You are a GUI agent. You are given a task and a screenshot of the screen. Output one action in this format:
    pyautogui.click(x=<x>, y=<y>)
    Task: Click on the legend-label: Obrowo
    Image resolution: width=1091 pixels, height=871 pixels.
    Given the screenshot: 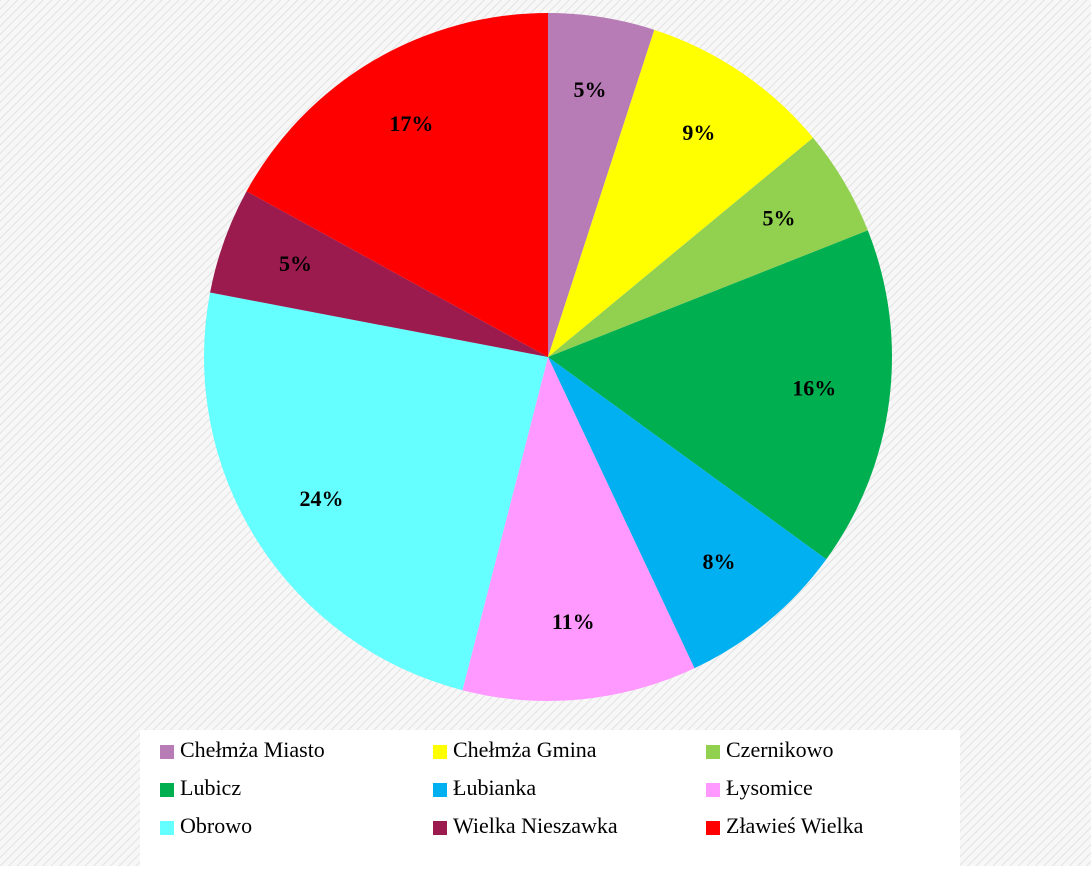 What is the action you would take?
    pyautogui.click(x=216, y=825)
    